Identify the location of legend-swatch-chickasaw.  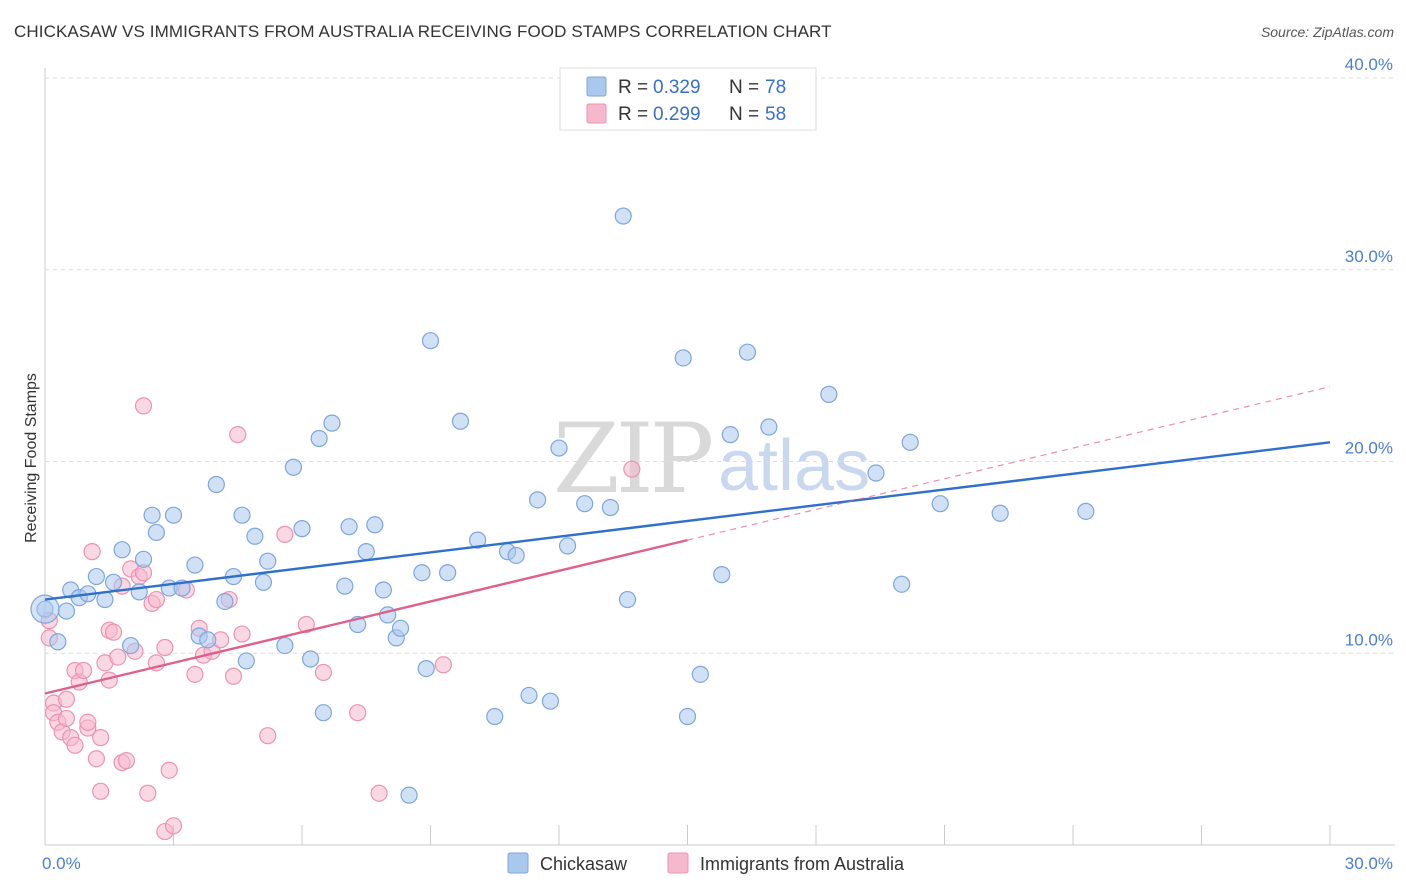
(596, 86).